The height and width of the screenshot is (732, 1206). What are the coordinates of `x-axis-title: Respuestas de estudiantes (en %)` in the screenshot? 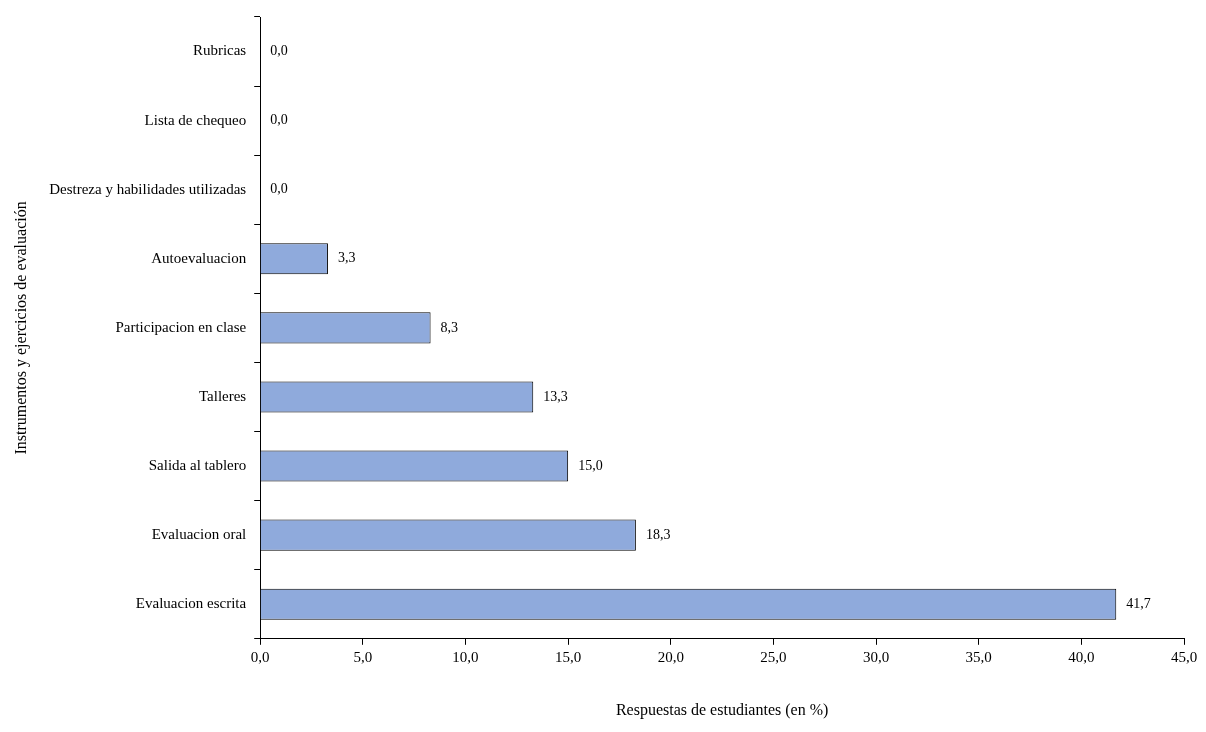 It's located at (722, 709).